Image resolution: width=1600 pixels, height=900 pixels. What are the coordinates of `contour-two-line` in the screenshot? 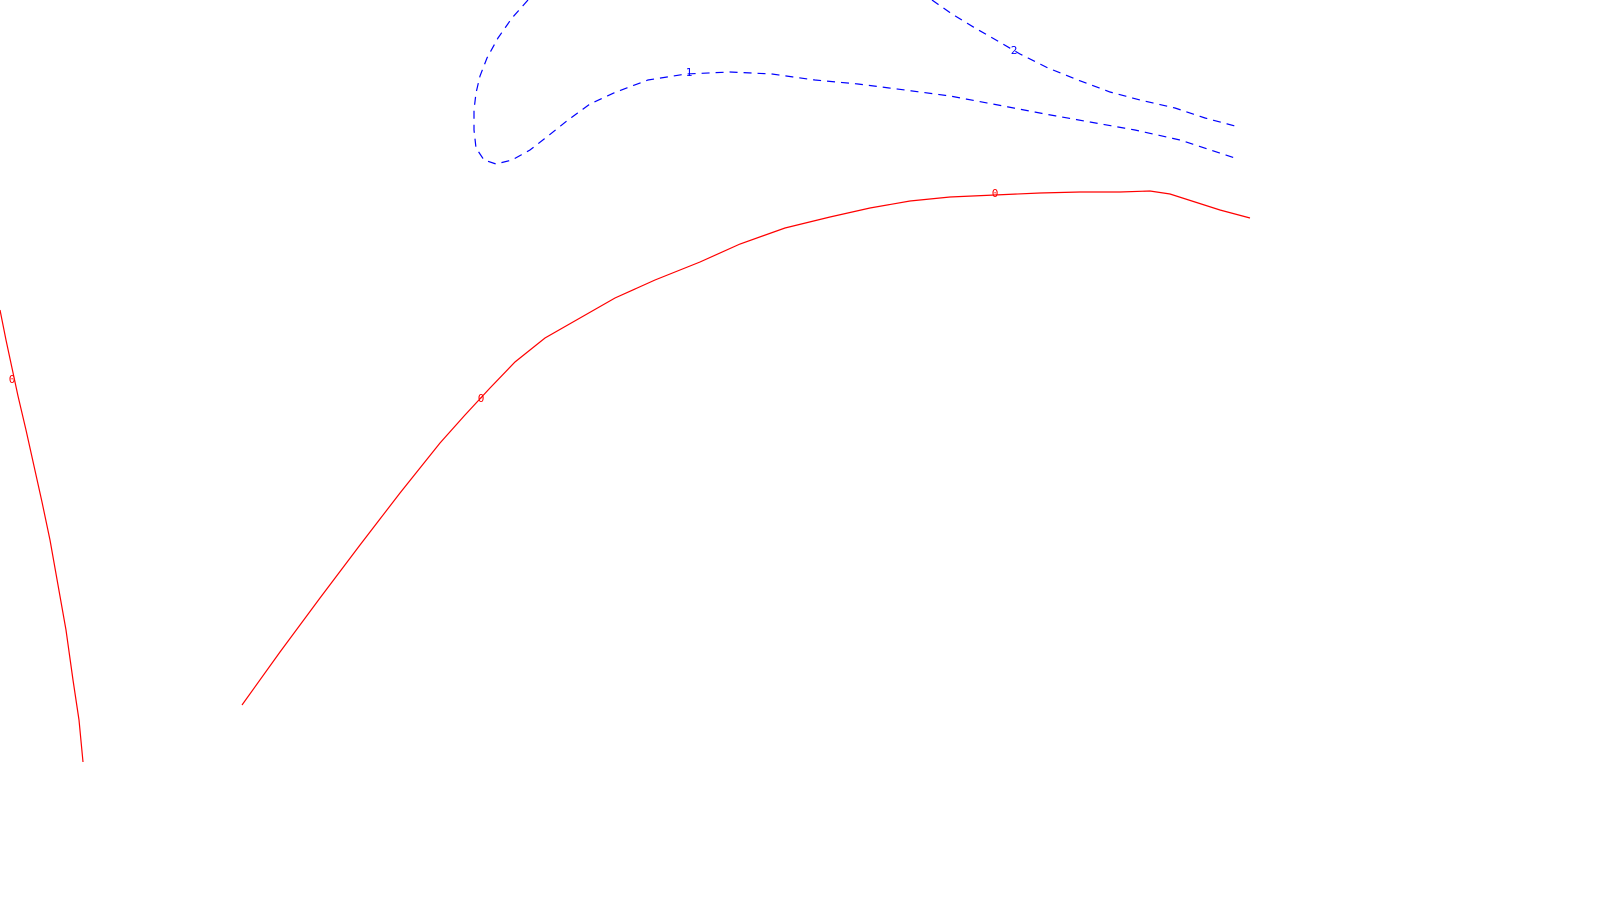 It's located at (1083, 63).